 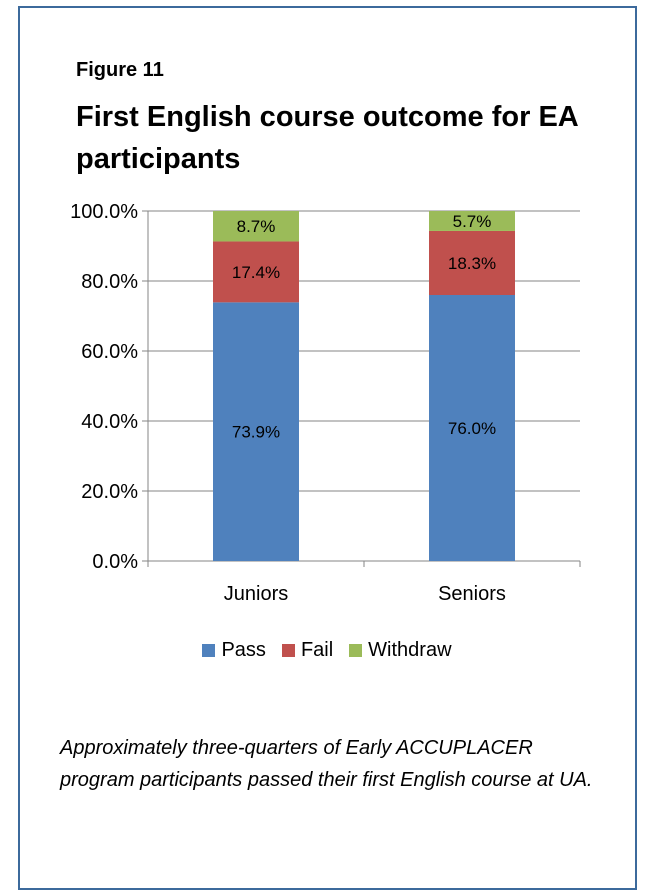 I want to click on bar-withdraw-juniors, so click(x=256, y=226).